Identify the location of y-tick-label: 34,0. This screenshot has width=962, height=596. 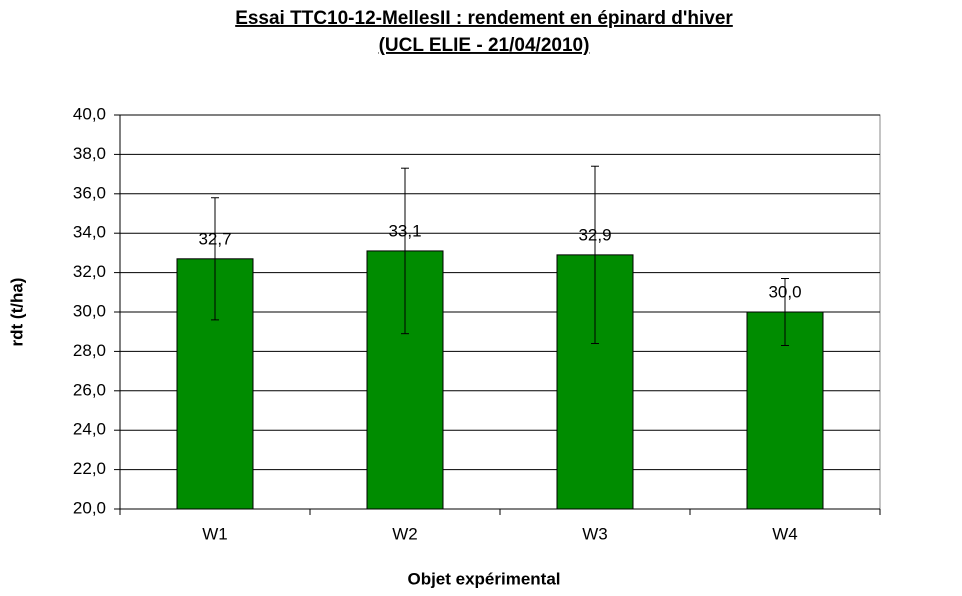
(89, 232).